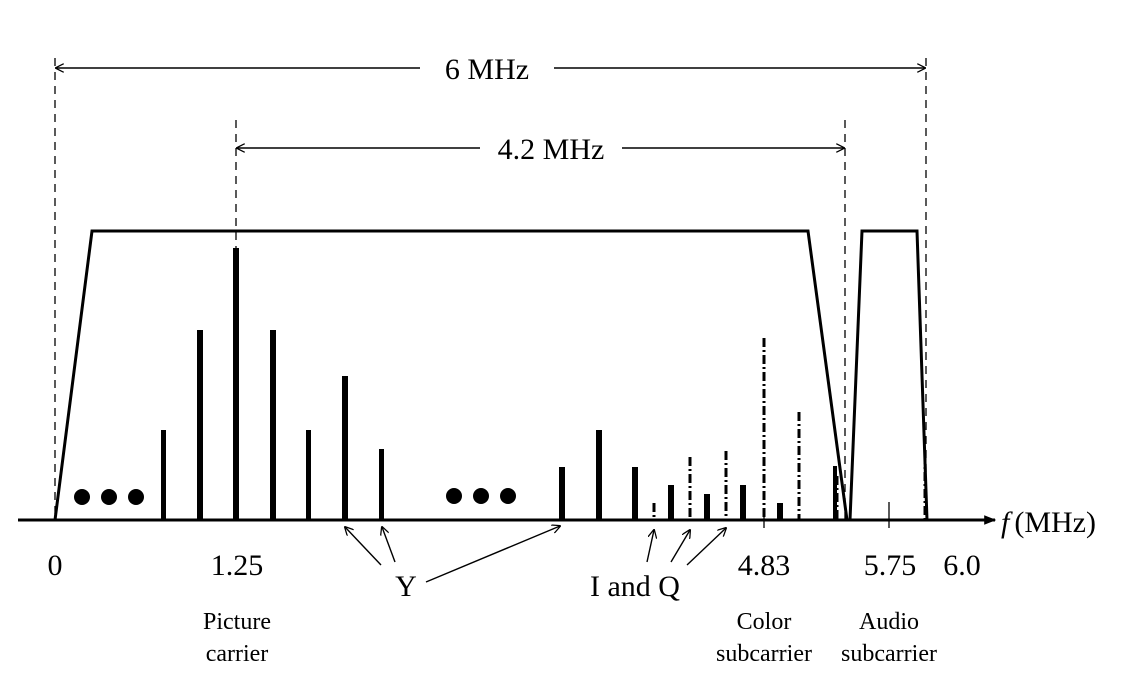 The height and width of the screenshot is (692, 1132). I want to click on picture-caption-line2: carrier, so click(237, 654).